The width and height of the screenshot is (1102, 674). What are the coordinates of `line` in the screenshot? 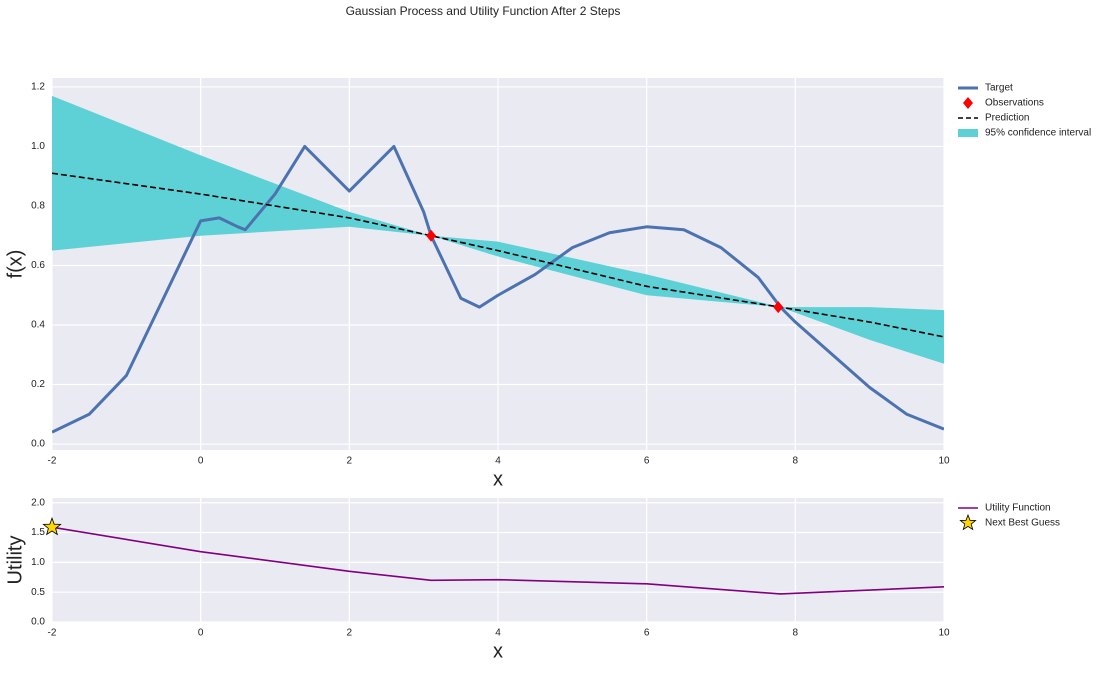 It's located at (498, 560).